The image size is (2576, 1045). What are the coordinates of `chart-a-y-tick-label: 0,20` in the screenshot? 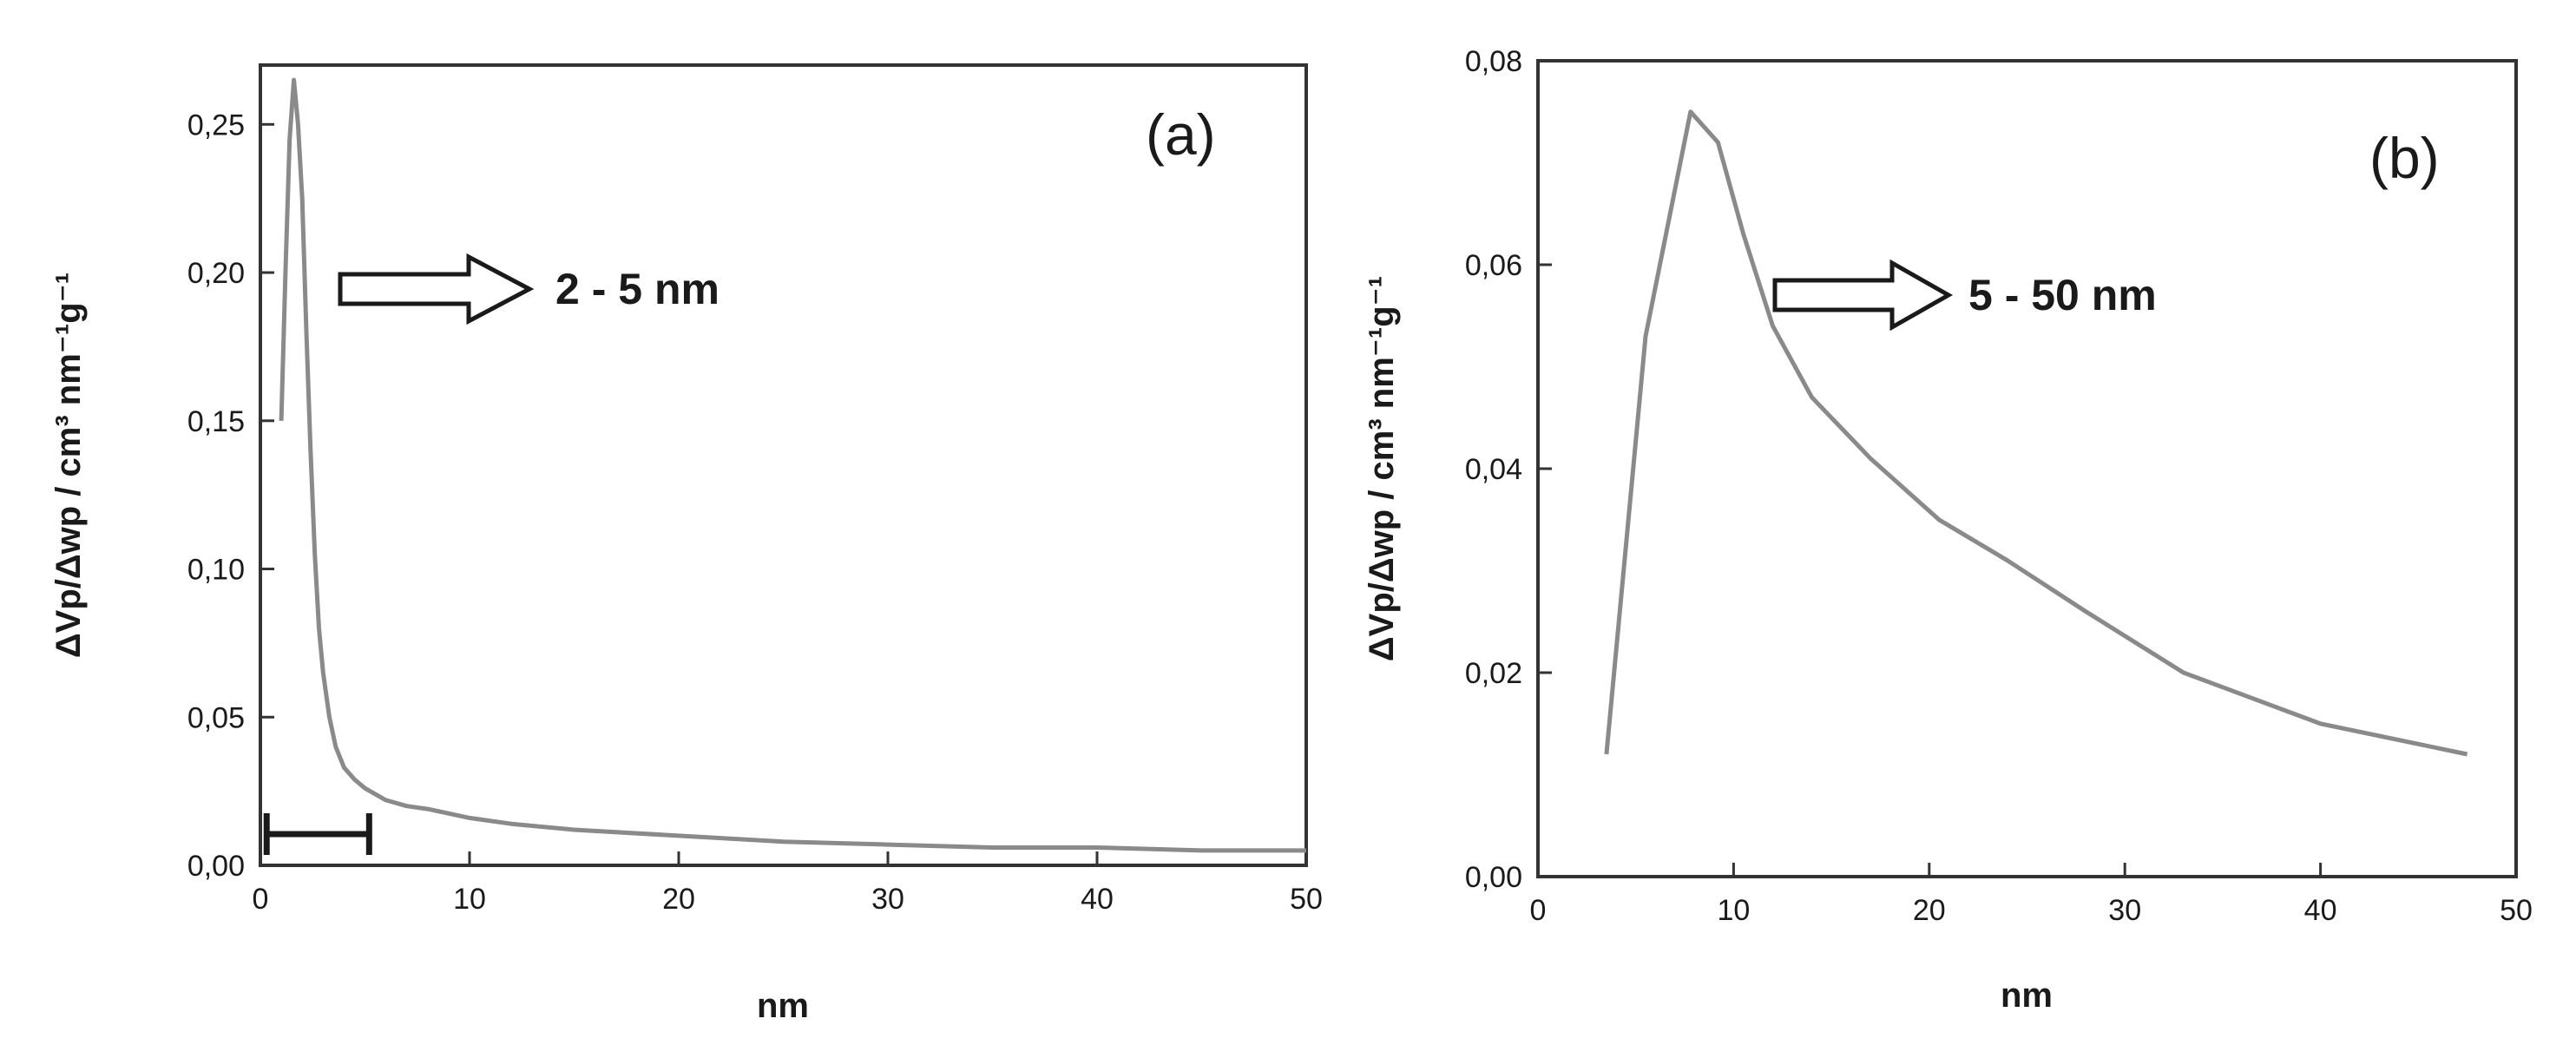 It's located at (216, 273).